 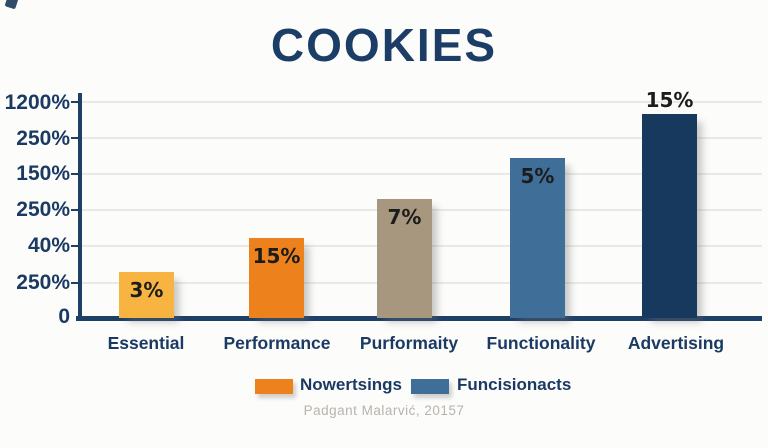 I want to click on bar-purformaity: 7%, so click(x=404, y=258).